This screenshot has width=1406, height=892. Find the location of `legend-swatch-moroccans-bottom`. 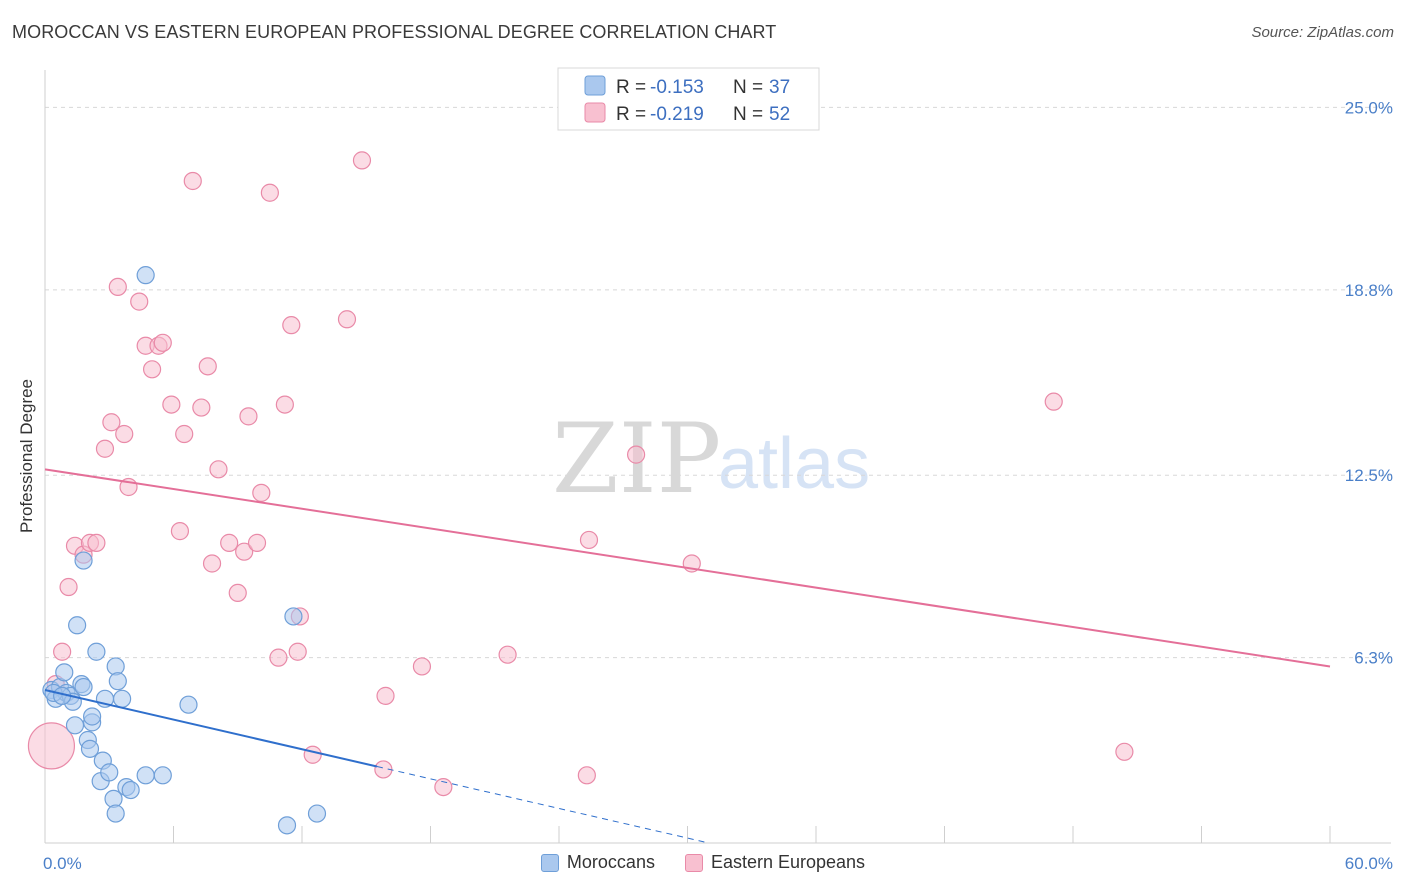

legend-swatch-moroccans-bottom is located at coordinates (549, 862).